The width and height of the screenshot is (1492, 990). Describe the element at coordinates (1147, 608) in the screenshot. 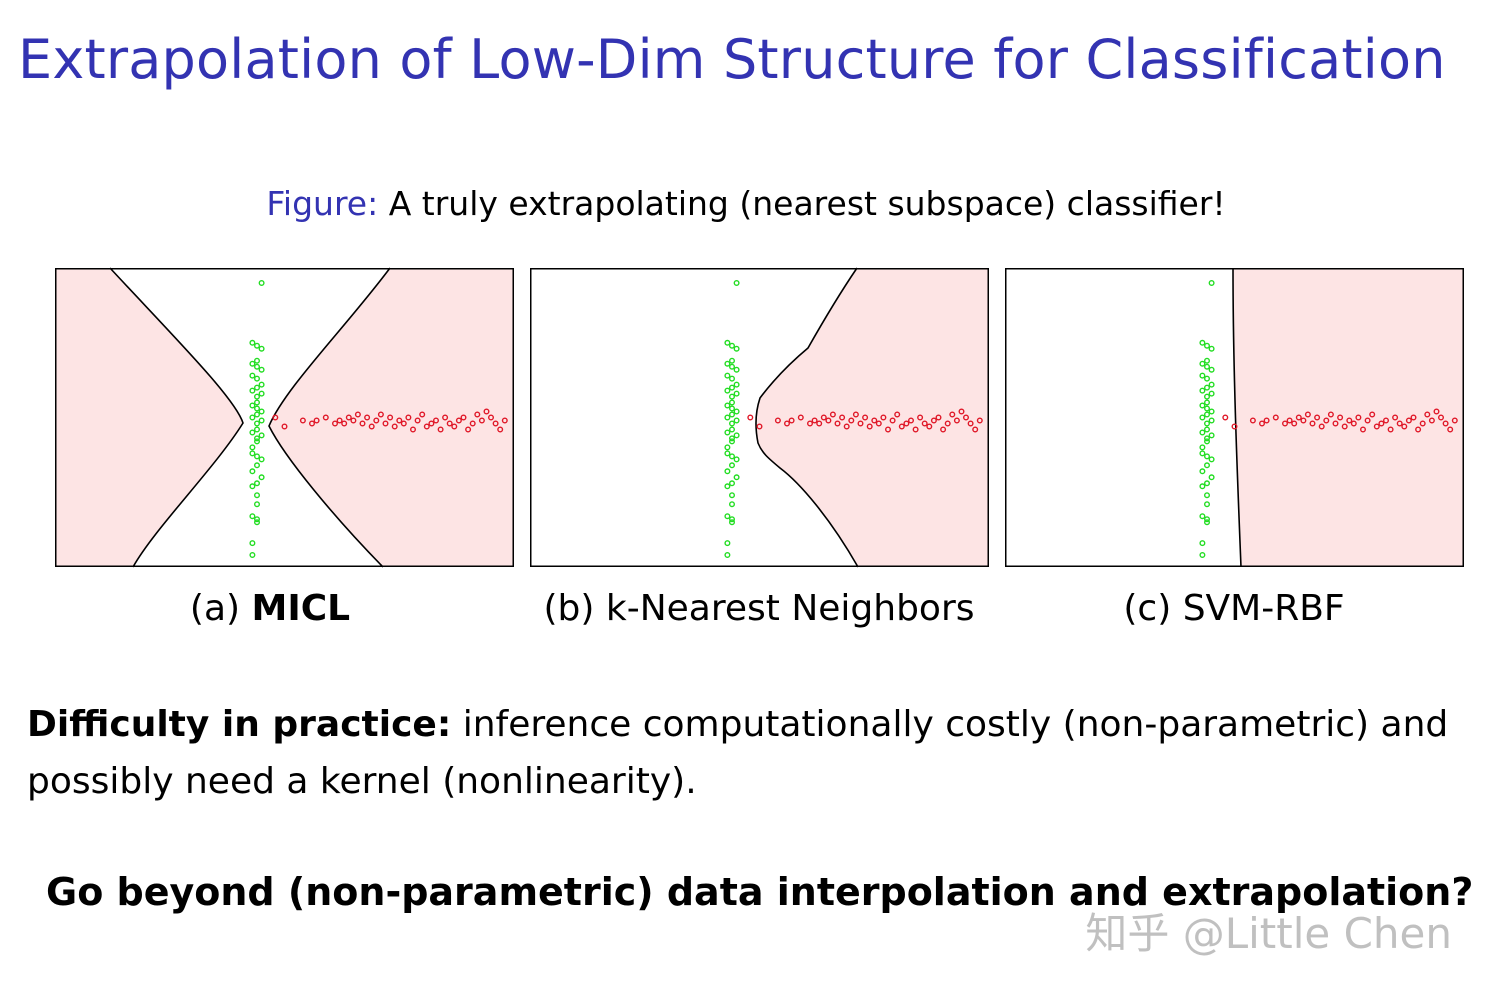

I see `panel-c-prefix: (c)` at that location.